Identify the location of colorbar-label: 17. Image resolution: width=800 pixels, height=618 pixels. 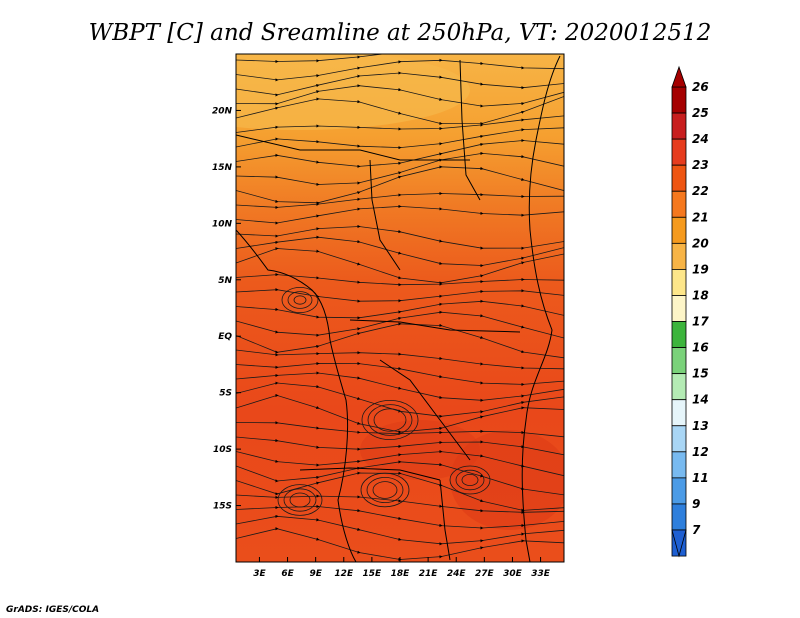
(700, 322).